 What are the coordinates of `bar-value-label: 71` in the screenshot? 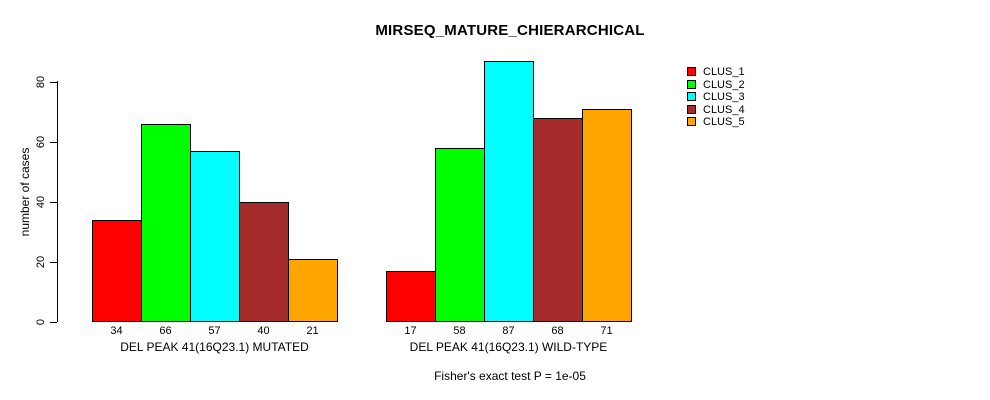 It's located at (606, 331).